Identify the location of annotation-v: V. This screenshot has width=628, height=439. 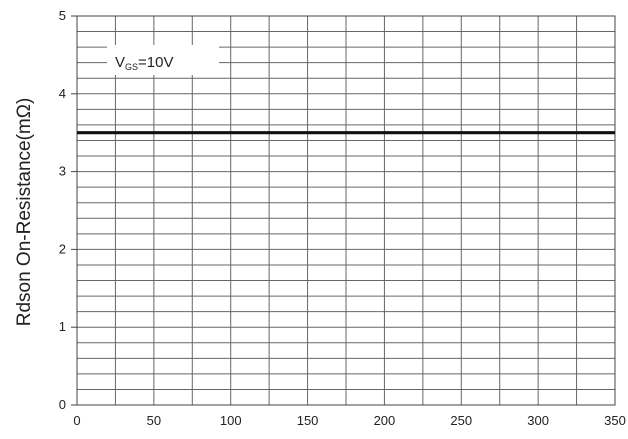
(120, 62).